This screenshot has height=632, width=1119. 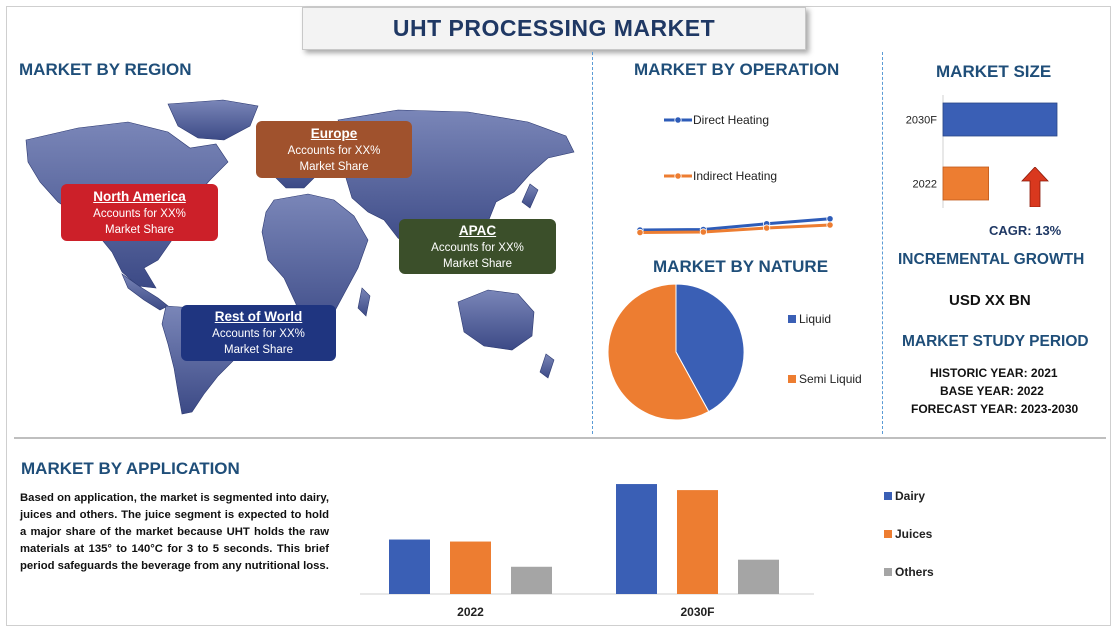 What do you see at coordinates (334, 166) in the screenshot?
I see `europe-callout-line2: Market Share` at bounding box center [334, 166].